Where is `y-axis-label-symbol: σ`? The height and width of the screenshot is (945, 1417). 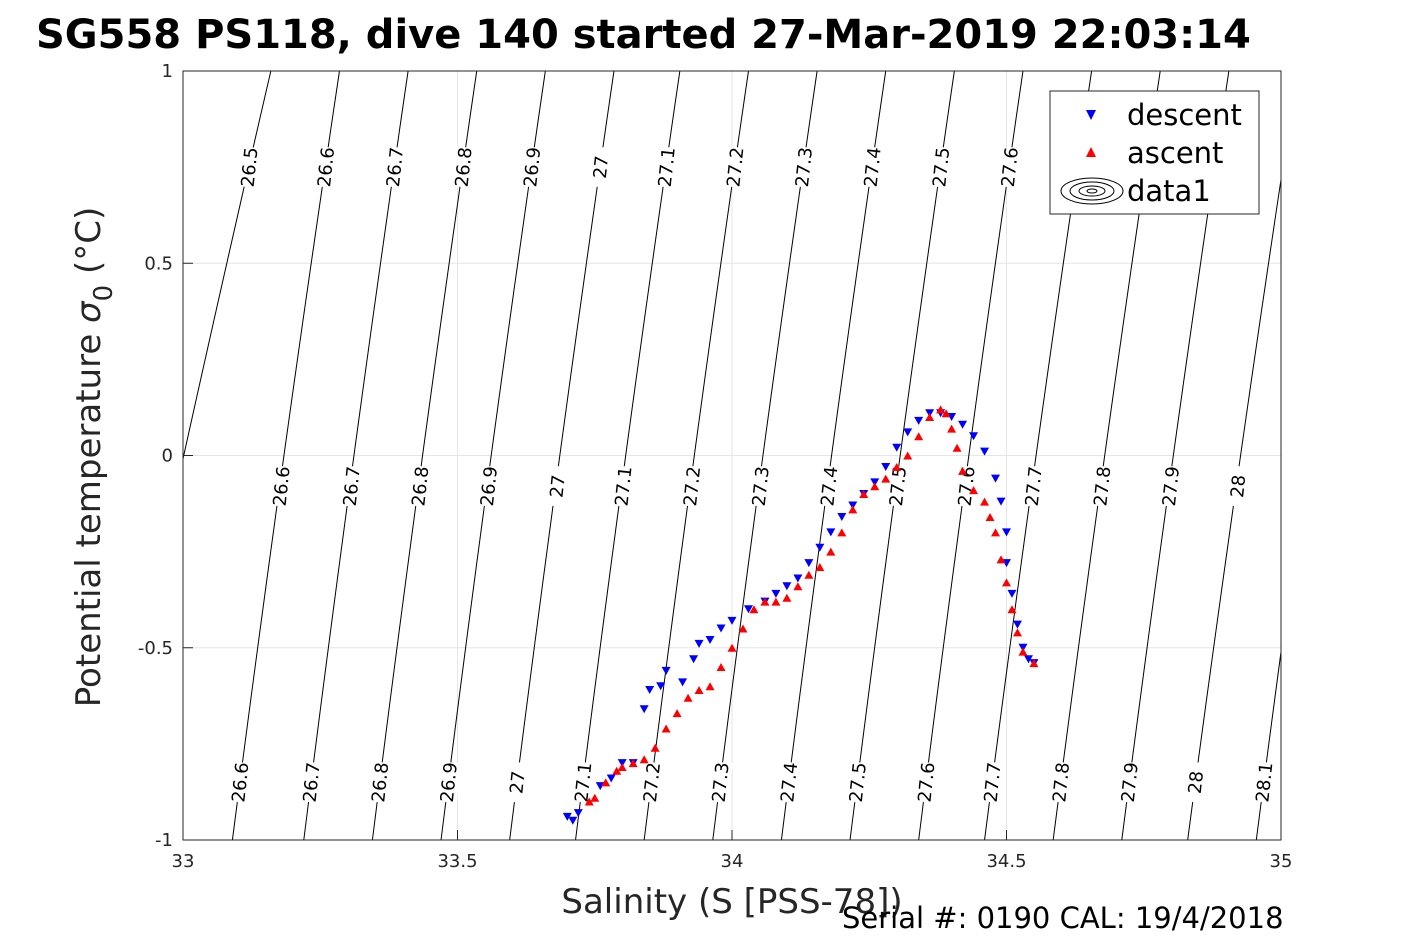 y-axis-label-symbol: σ is located at coordinates (89, 311).